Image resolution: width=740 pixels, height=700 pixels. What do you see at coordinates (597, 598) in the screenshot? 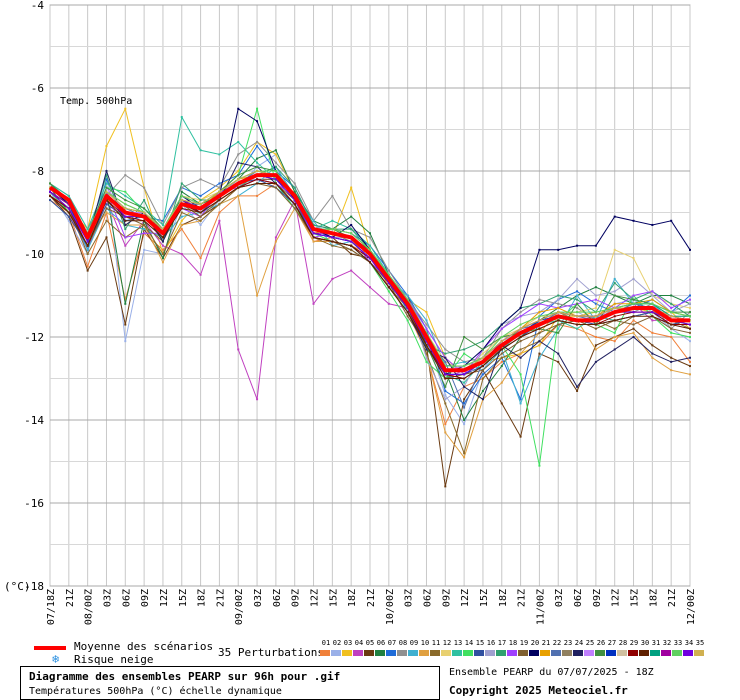
I see `x-tick-label: 09Z` at bounding box center [597, 598].